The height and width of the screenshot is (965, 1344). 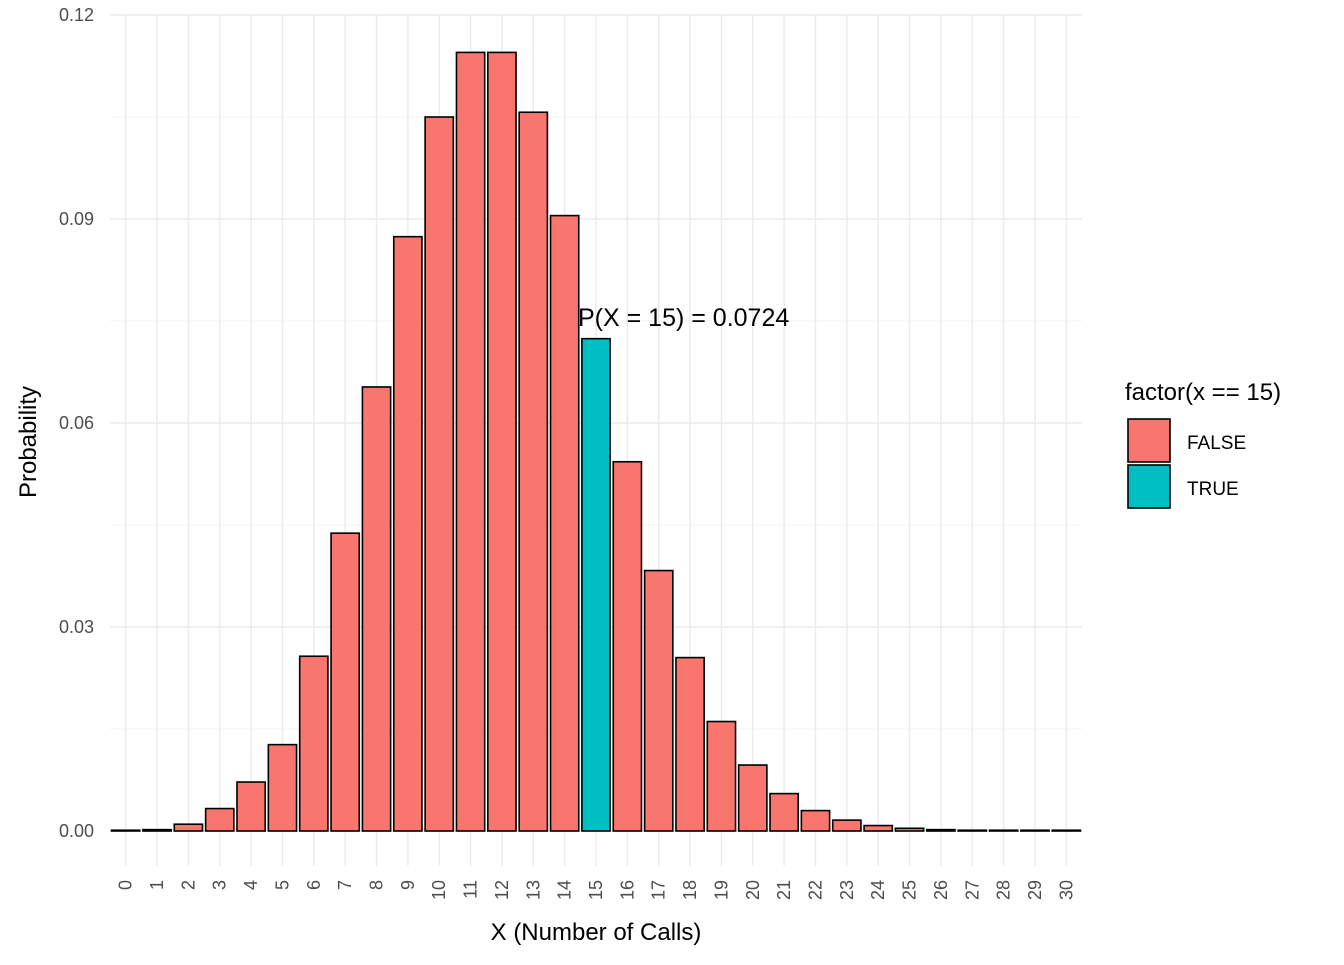 What do you see at coordinates (1035, 890) in the screenshot?
I see `x-tick-label: 29` at bounding box center [1035, 890].